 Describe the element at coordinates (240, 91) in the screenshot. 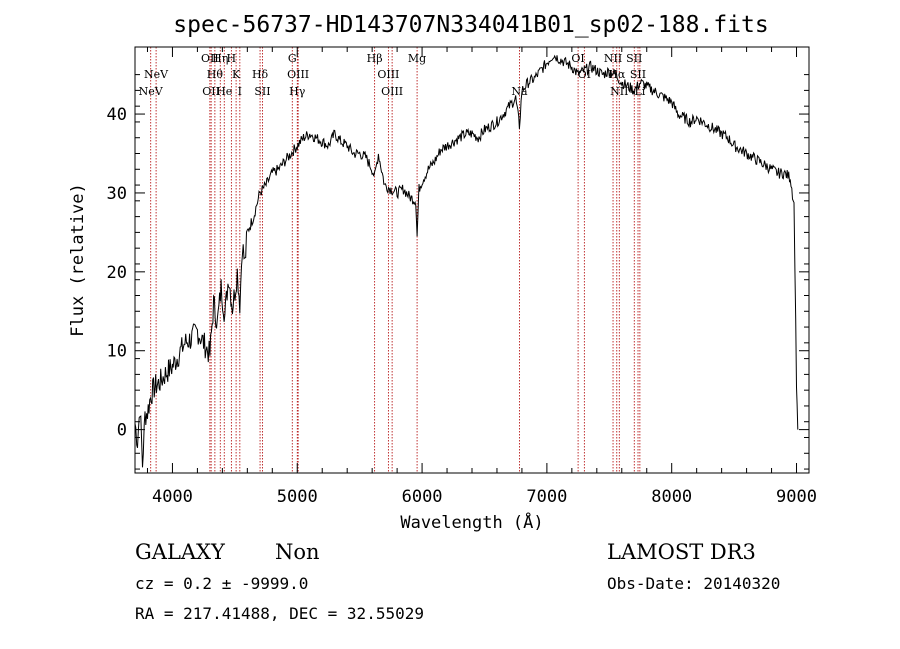

I see `line-marker-label: I` at that location.